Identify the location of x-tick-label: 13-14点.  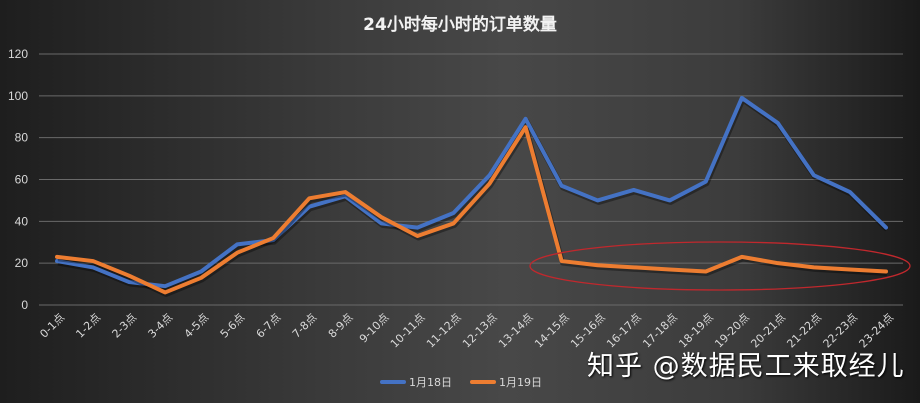
(516, 331).